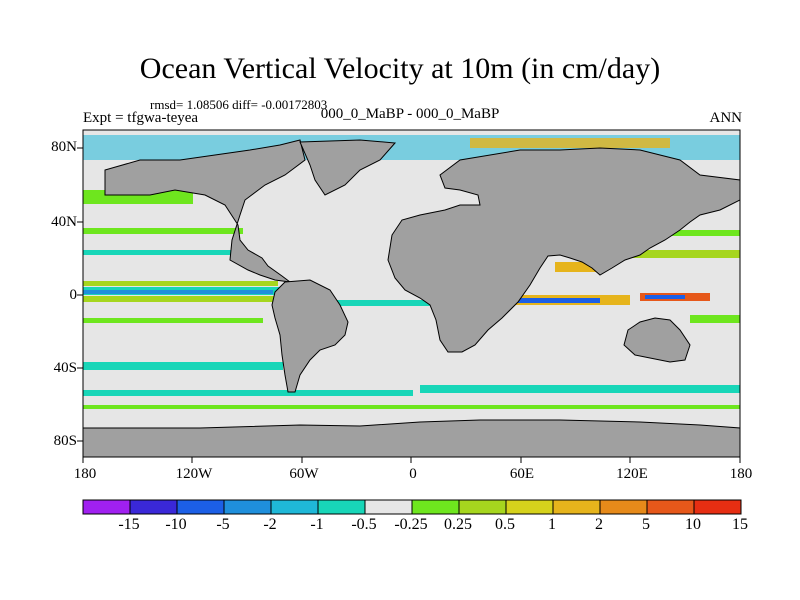  I want to click on eq-pacific-band-blue, so click(178, 292).